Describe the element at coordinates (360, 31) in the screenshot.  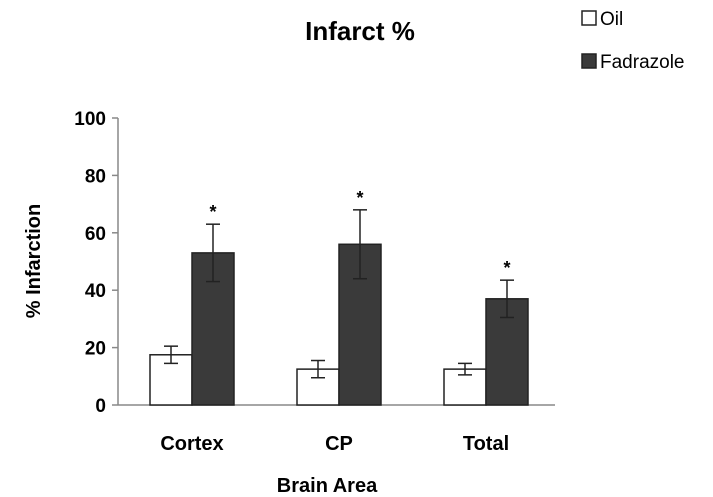
I see `chart-title: Infarct %` at that location.